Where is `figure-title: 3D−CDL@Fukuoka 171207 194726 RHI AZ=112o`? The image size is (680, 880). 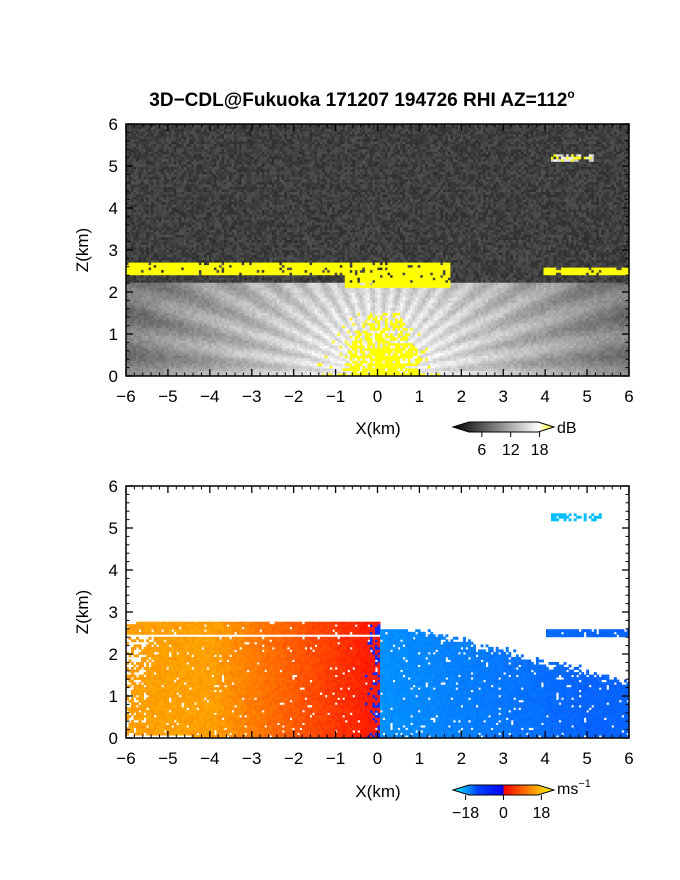 figure-title: 3D−CDL@Fukuoka 171207 194726 RHI AZ=112o is located at coordinates (361, 99).